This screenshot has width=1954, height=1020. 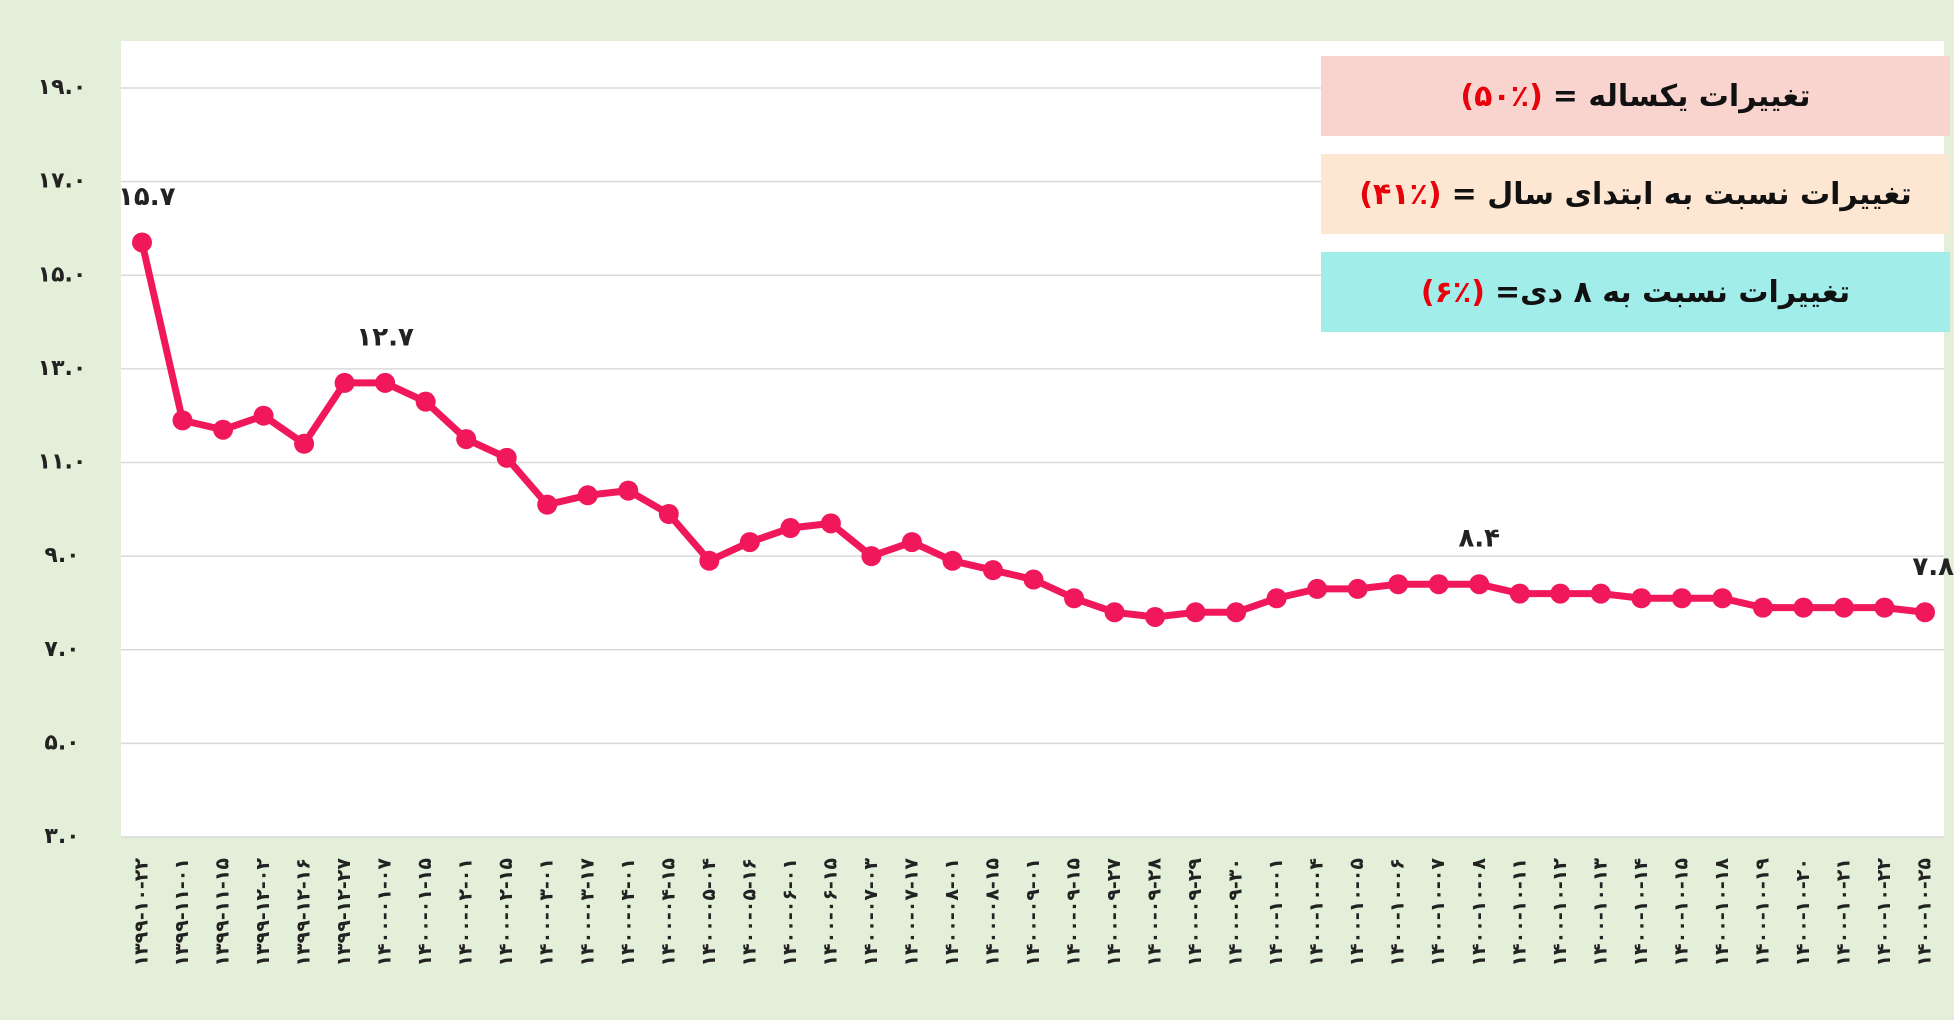 I want to click on x-tick-label: ۱۴۰۰-۰۹-۱۵, so click(x=1074, y=912).